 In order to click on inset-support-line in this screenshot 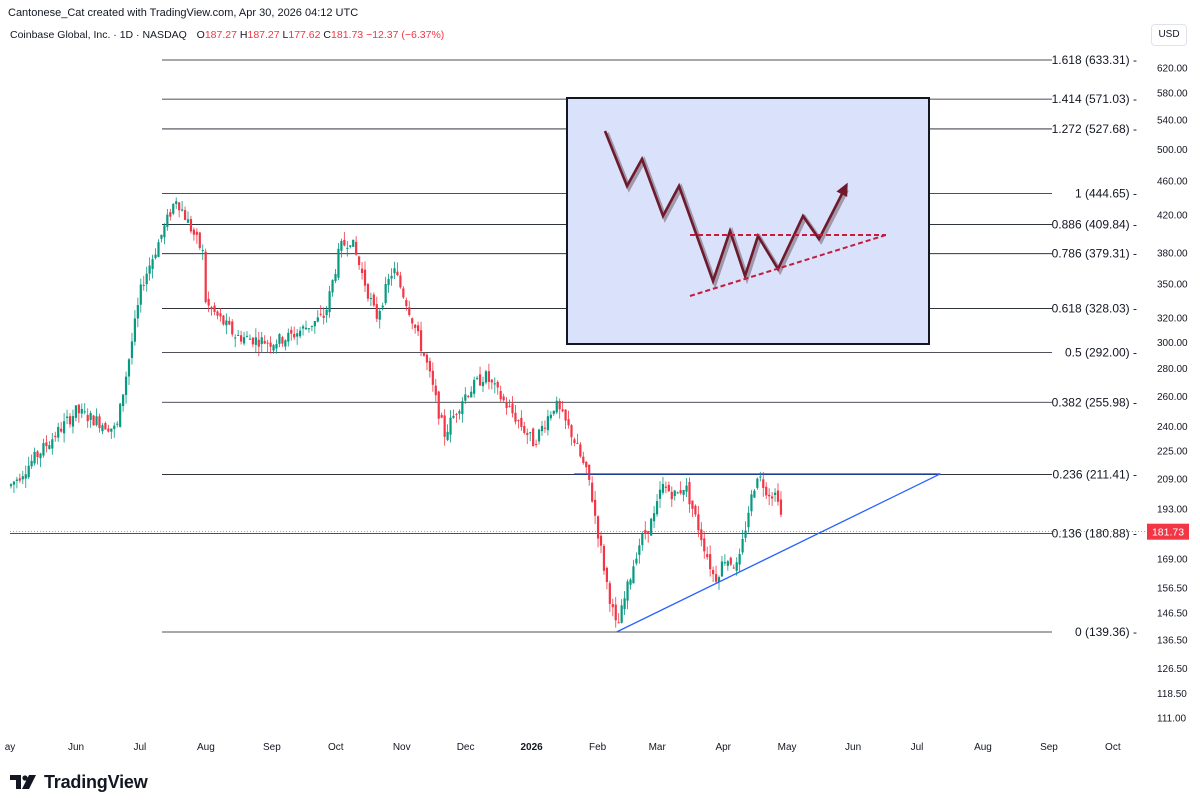, I will do `click(788, 265)`.